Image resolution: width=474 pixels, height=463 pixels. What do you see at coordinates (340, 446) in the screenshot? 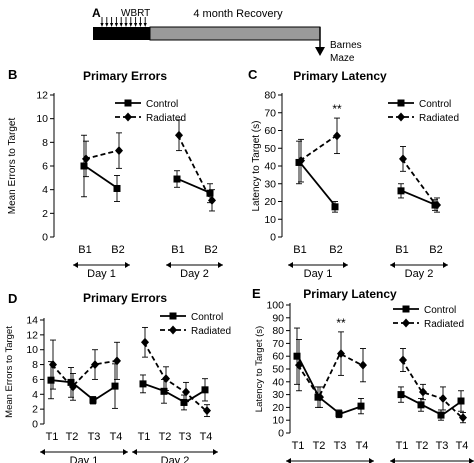
I see `x-tick-label: T3` at bounding box center [340, 446].